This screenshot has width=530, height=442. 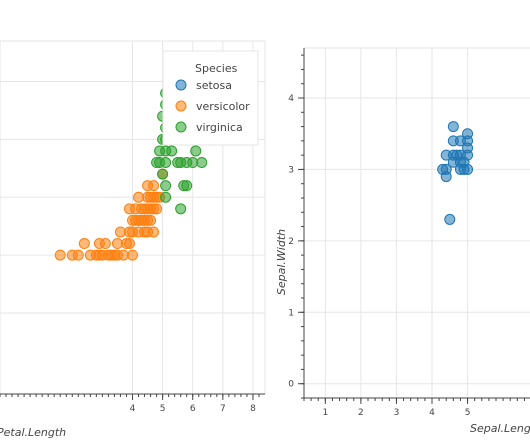 What do you see at coordinates (33, 432) in the screenshot?
I see `left-x-axis-label: Petal.Length` at bounding box center [33, 432].